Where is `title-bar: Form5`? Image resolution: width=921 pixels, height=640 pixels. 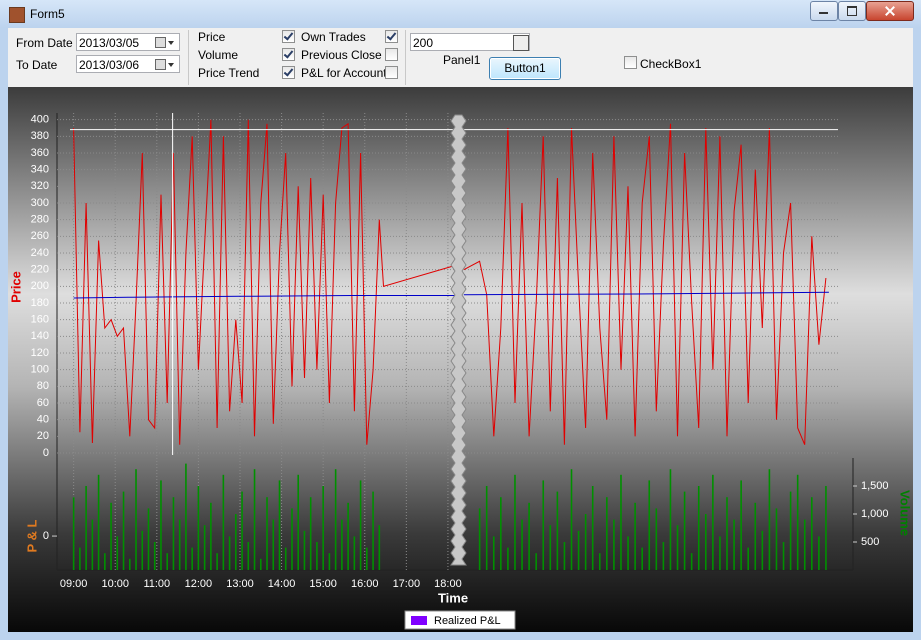
title-bar: Form5 is located at coordinates (460, 14).